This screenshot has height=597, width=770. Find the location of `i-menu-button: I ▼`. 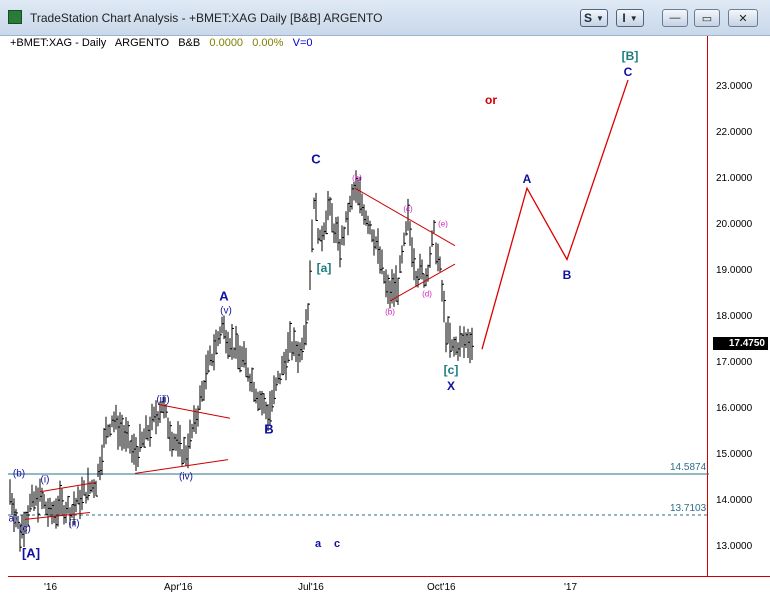

i-menu-button: I ▼ is located at coordinates (630, 18).